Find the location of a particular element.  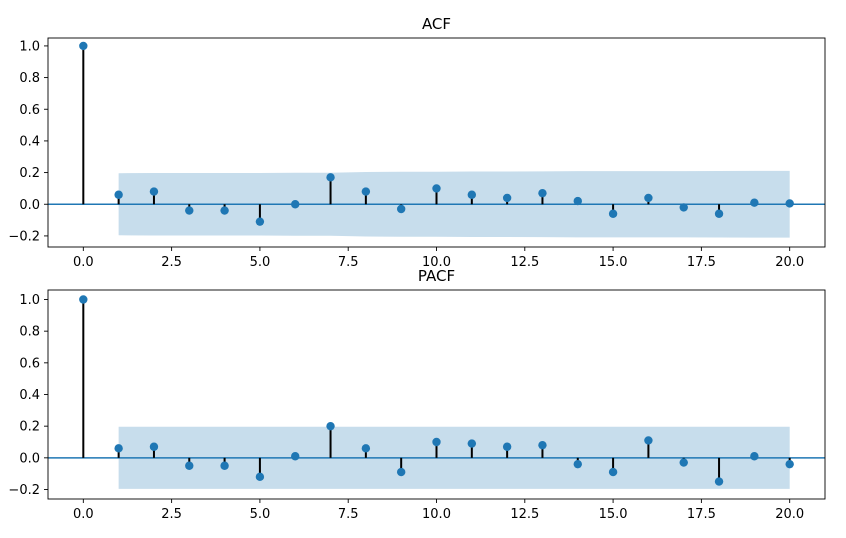

pacf-x-tick-label: 7.5 is located at coordinates (348, 514).